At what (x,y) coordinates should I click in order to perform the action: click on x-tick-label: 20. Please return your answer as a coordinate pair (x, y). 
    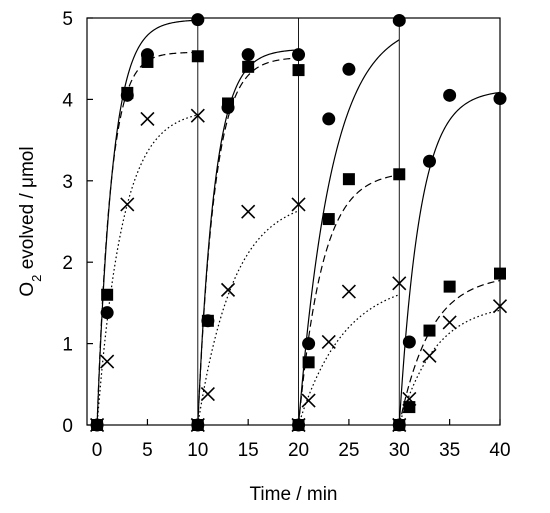
    Looking at the image, I should click on (298, 450).